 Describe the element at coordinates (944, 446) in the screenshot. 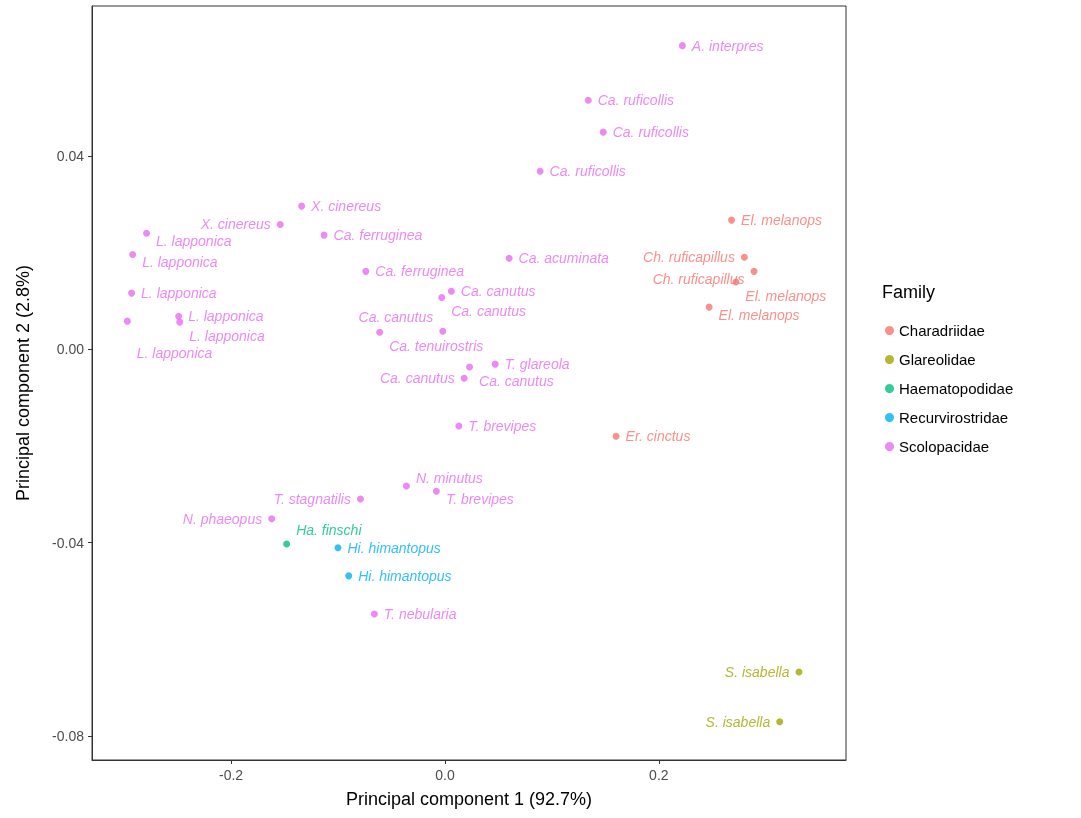

I see `legend-label: Scolopacidae` at that location.